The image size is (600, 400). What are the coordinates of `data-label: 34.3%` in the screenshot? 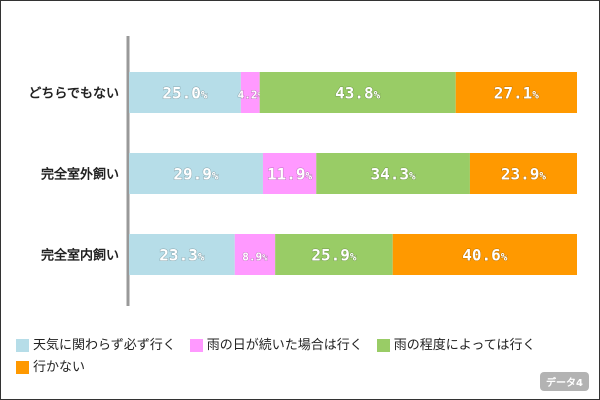 It's located at (394, 174).